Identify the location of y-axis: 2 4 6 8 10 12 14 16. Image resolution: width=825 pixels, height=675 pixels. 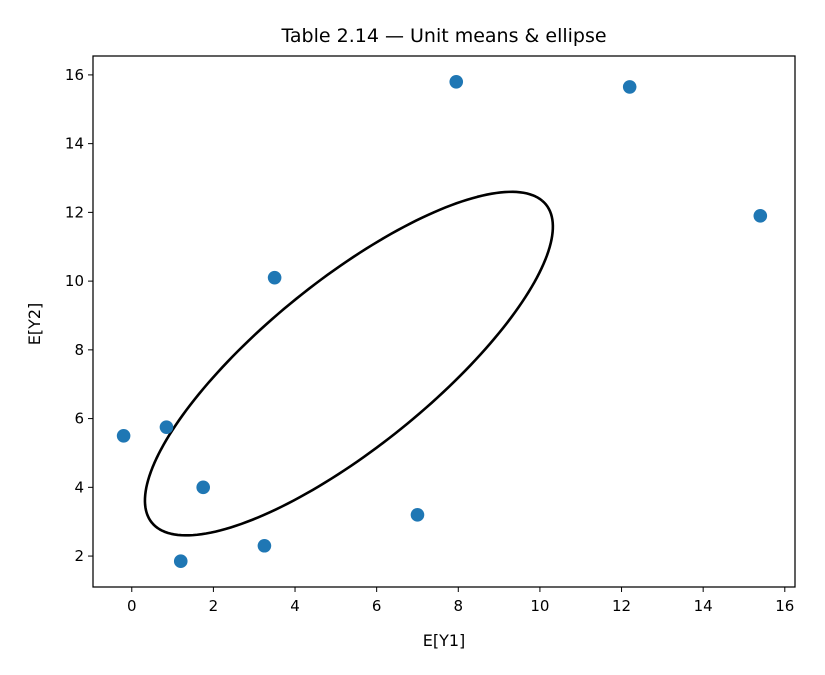
(79, 315).